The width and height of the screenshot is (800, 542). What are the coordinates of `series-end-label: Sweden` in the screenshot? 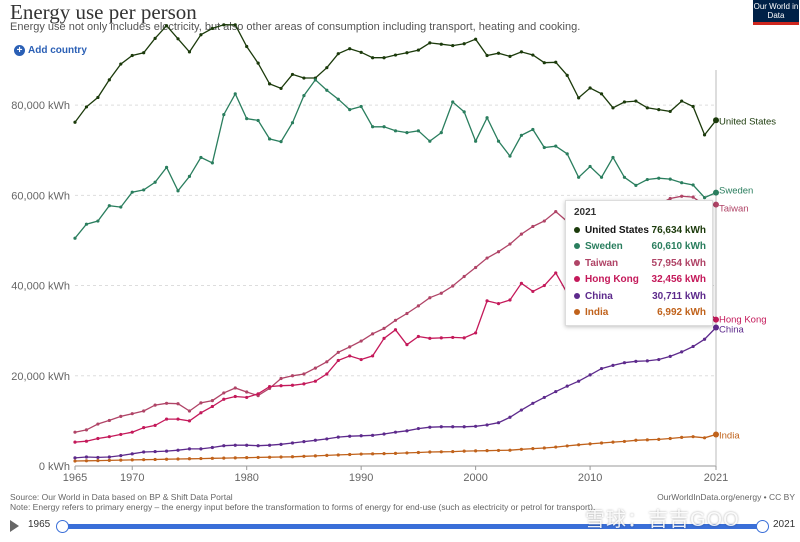 It's located at (736, 191).